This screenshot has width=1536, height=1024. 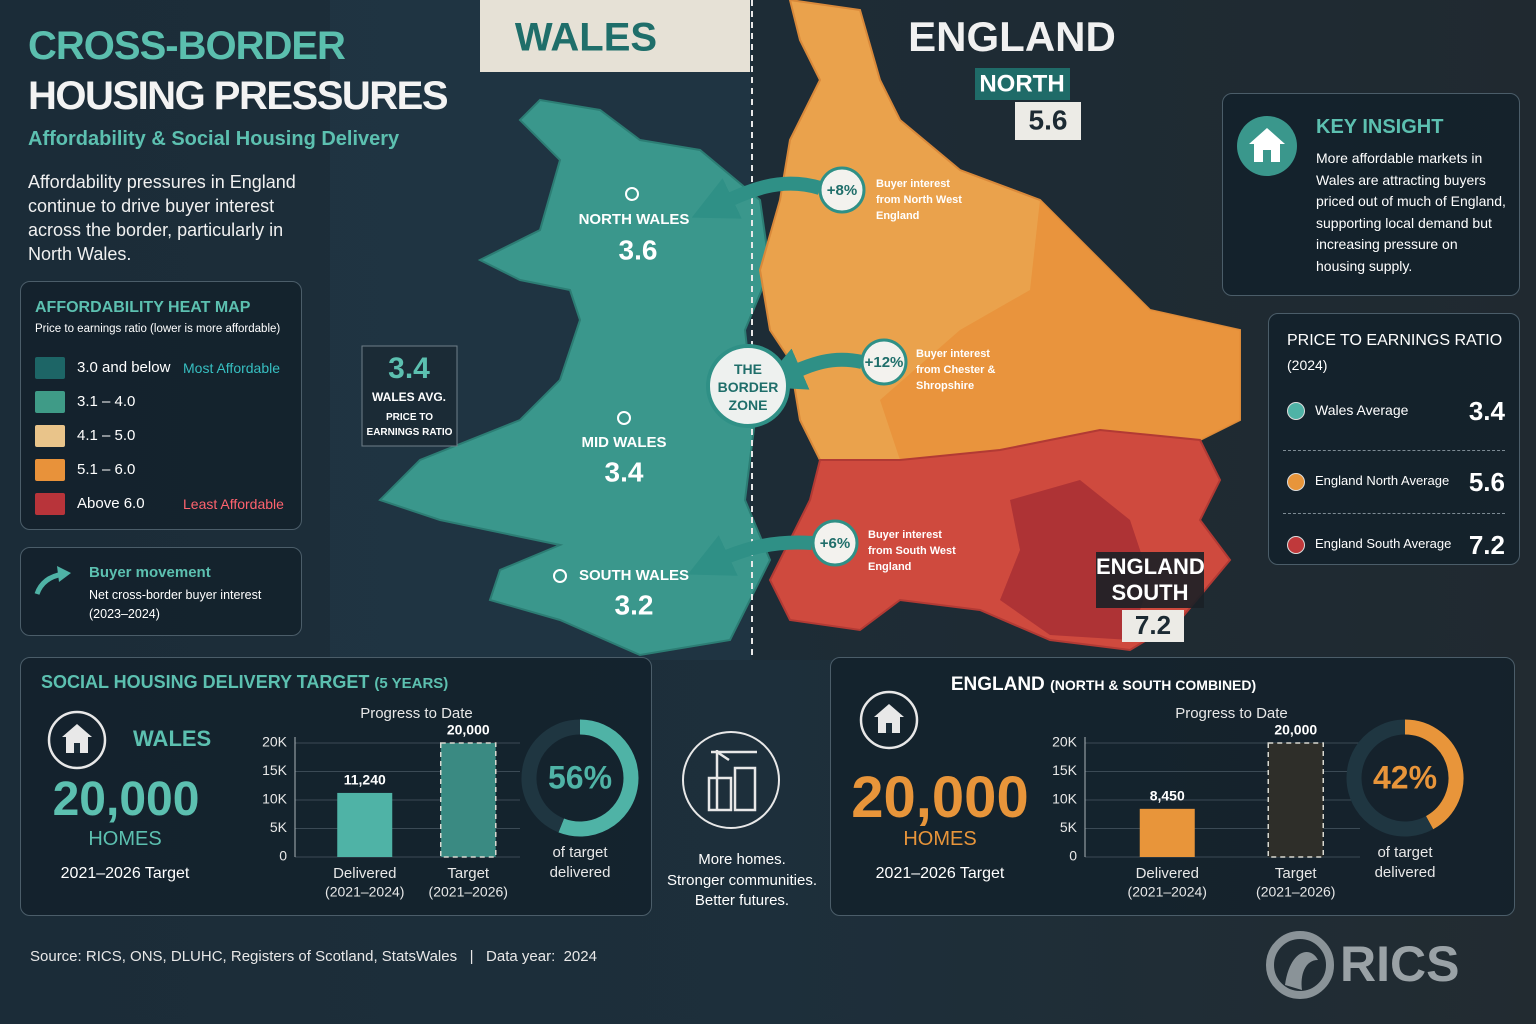 I want to click on heat-note: Most Affordable, so click(x=232, y=368).